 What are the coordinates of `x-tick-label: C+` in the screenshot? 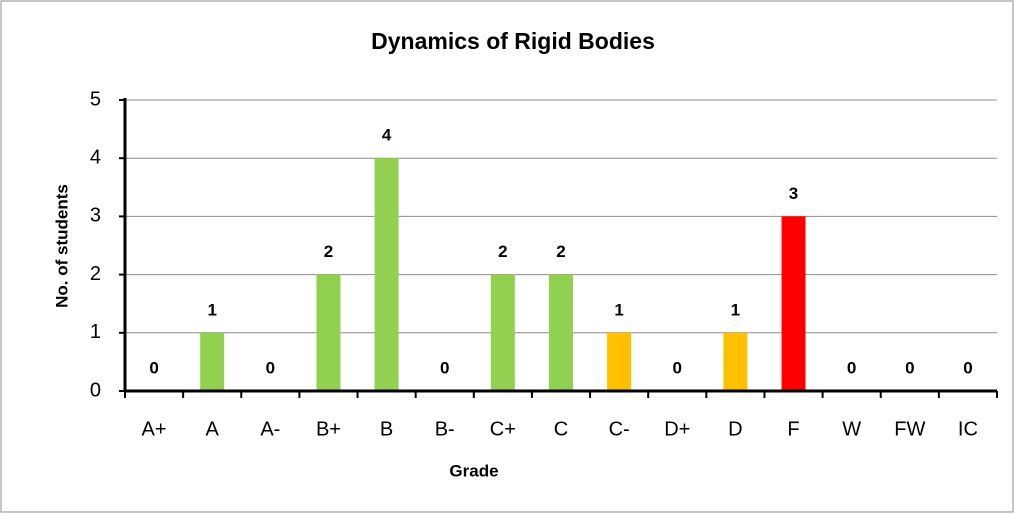 It's located at (503, 429).